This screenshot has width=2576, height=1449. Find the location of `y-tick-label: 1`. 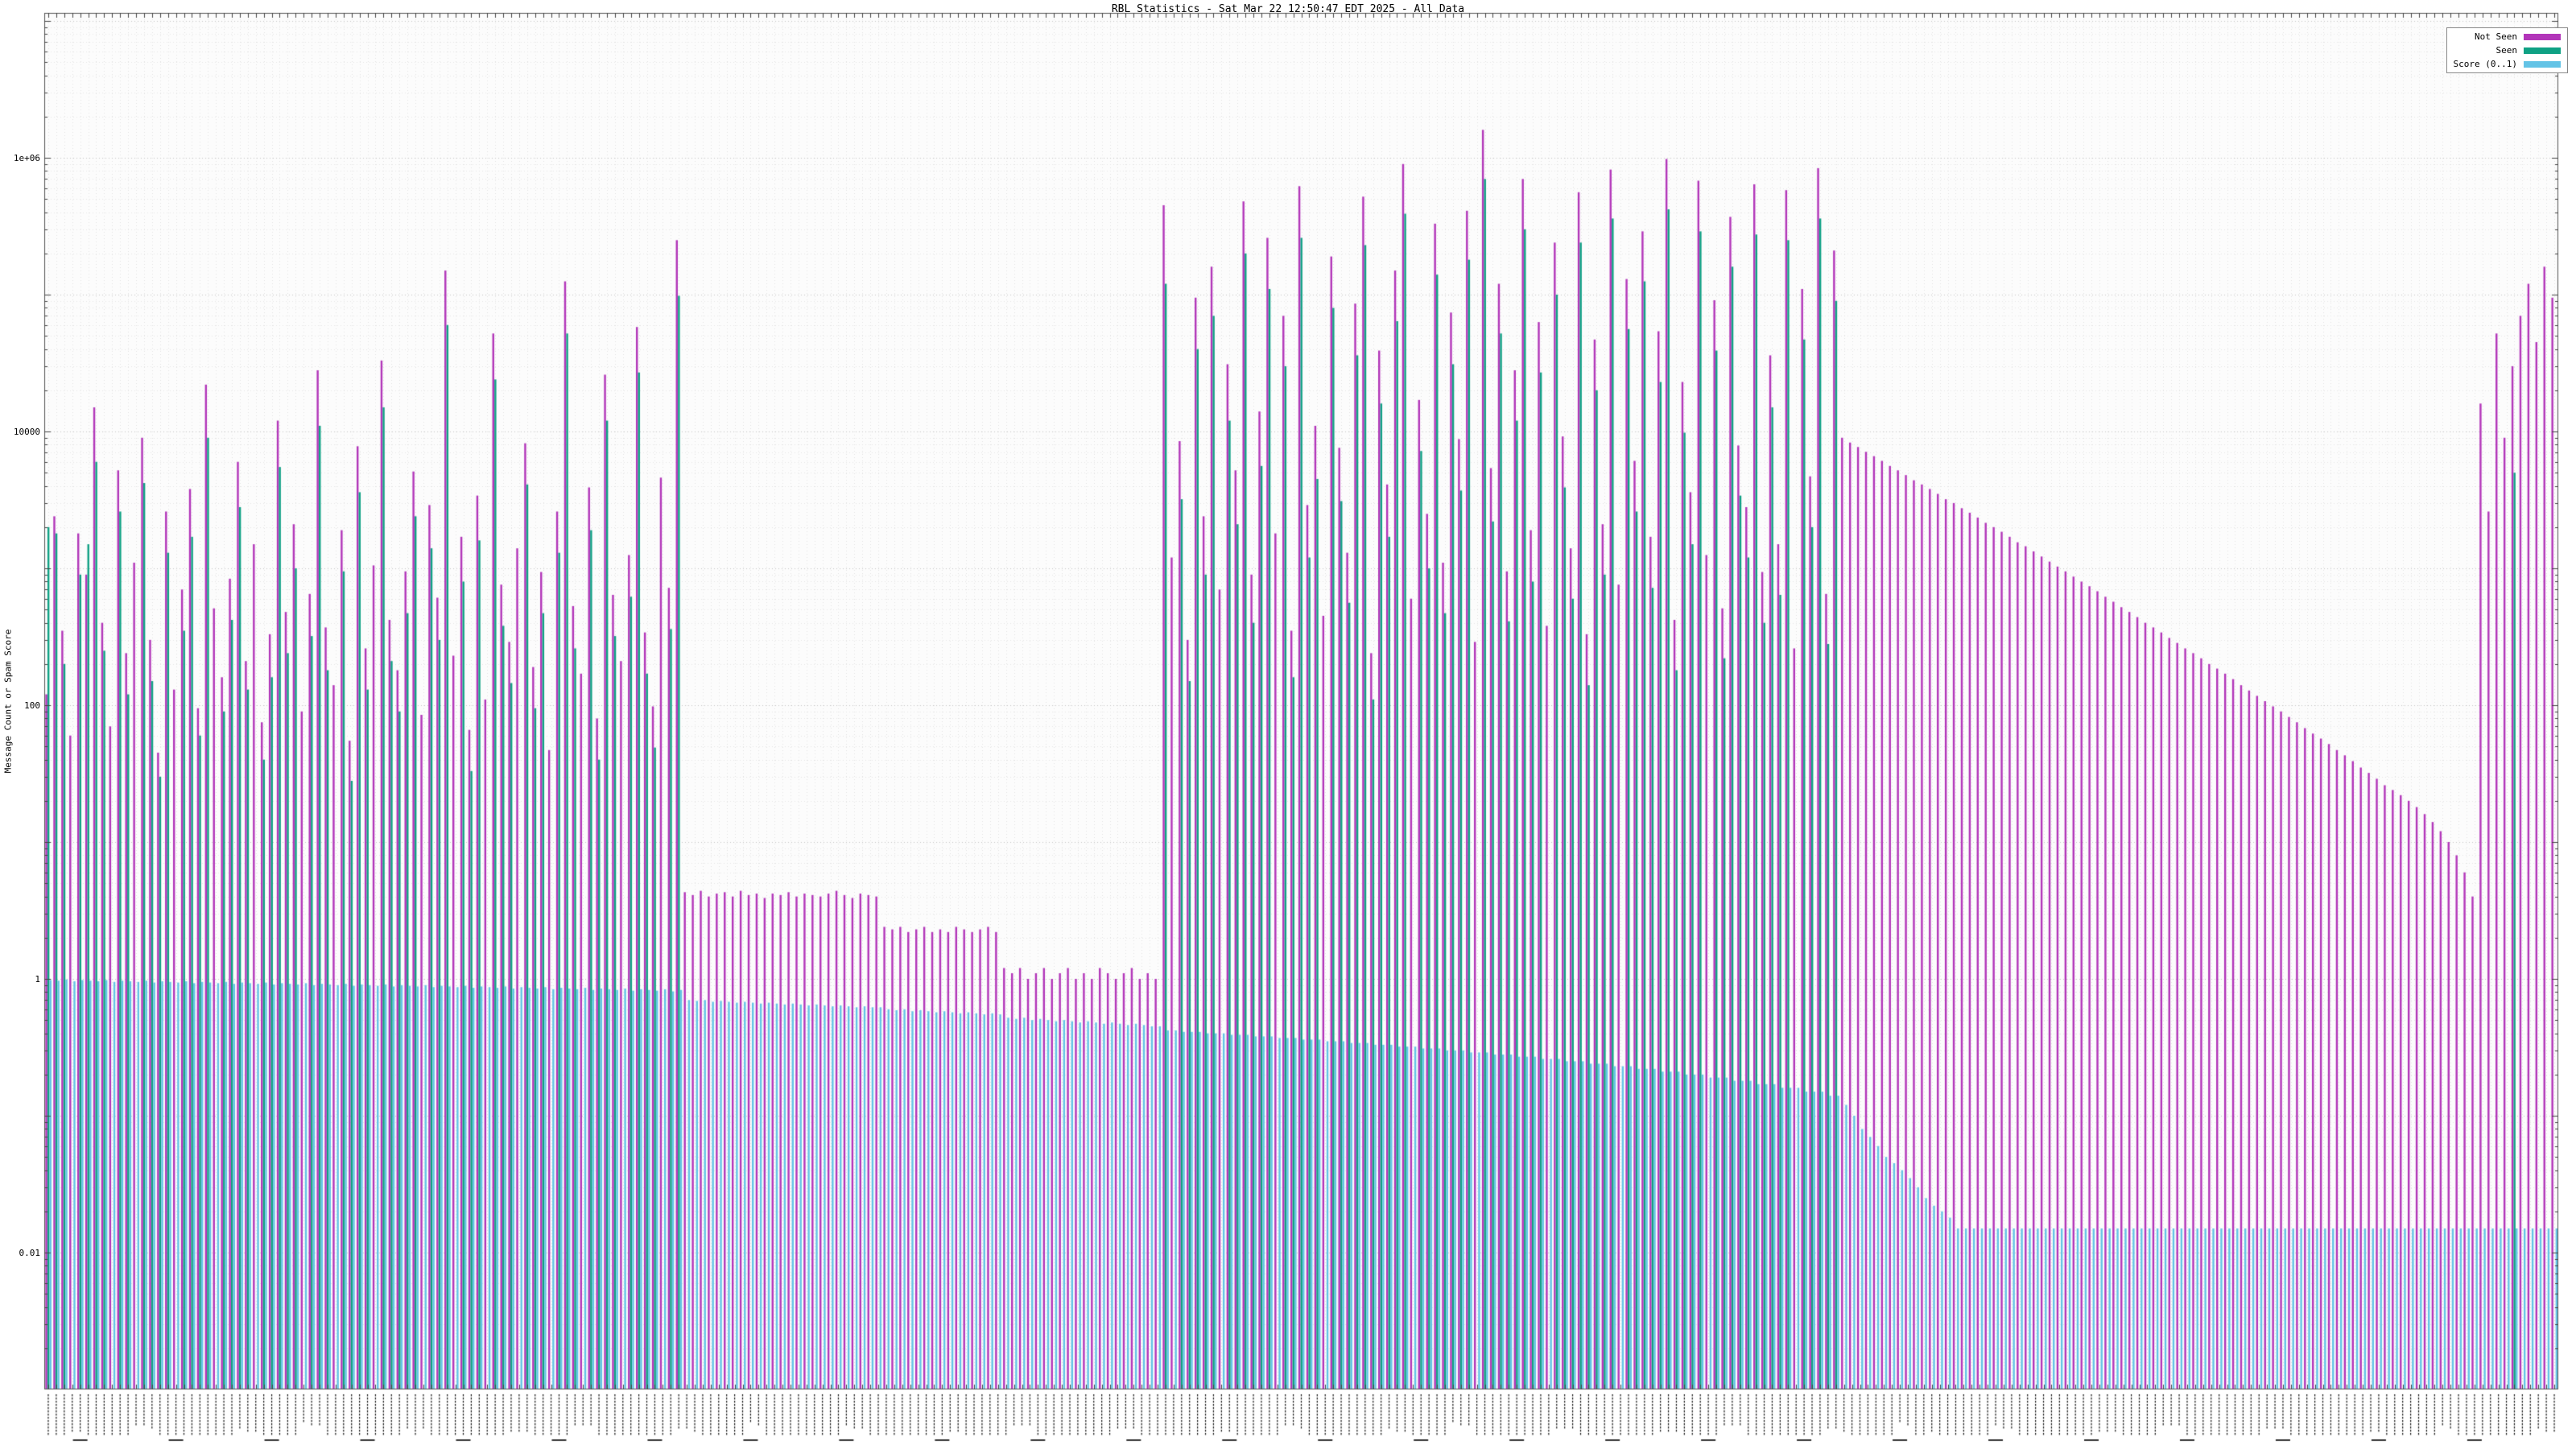

y-tick-label: 1 is located at coordinates (37, 979).